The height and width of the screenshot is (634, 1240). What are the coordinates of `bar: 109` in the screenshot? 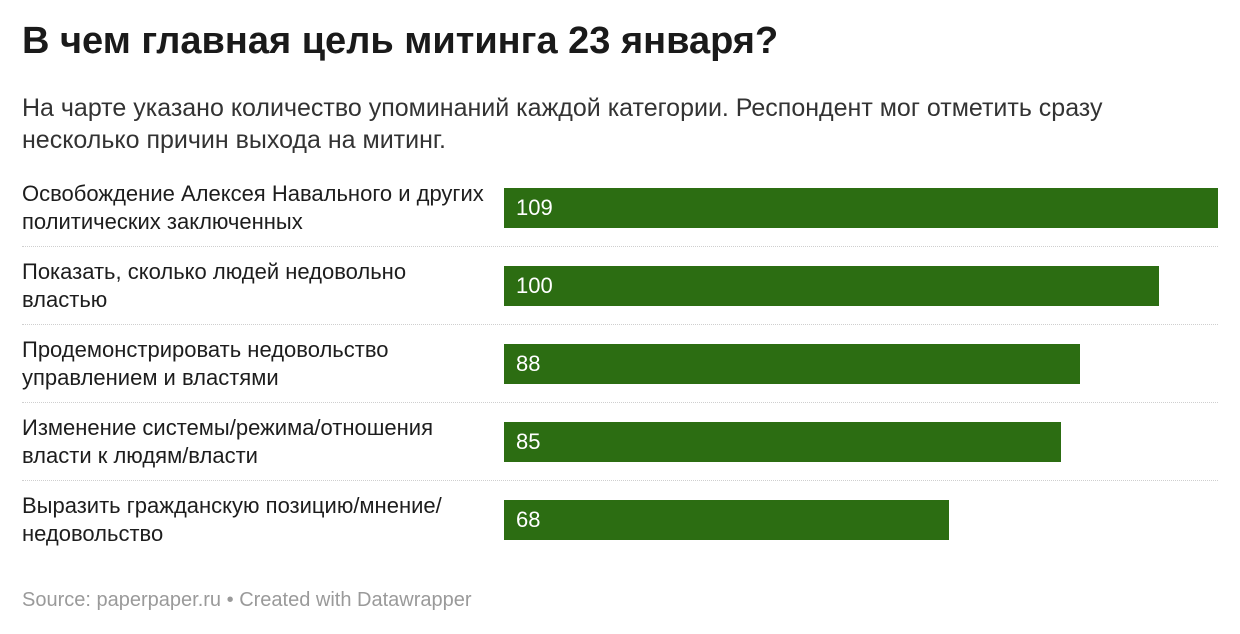 It's located at (861, 208).